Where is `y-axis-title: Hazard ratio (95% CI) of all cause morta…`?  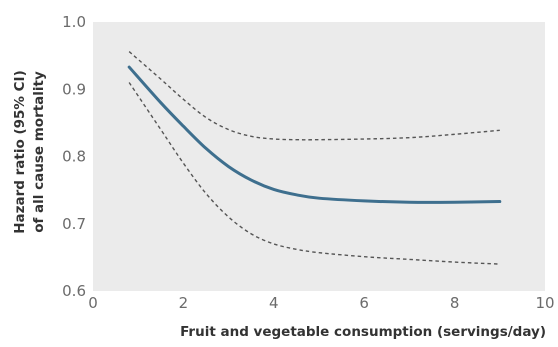
y-axis-title: Hazard ratio (95% CI) of all cause morta… is located at coordinates (29, 152).